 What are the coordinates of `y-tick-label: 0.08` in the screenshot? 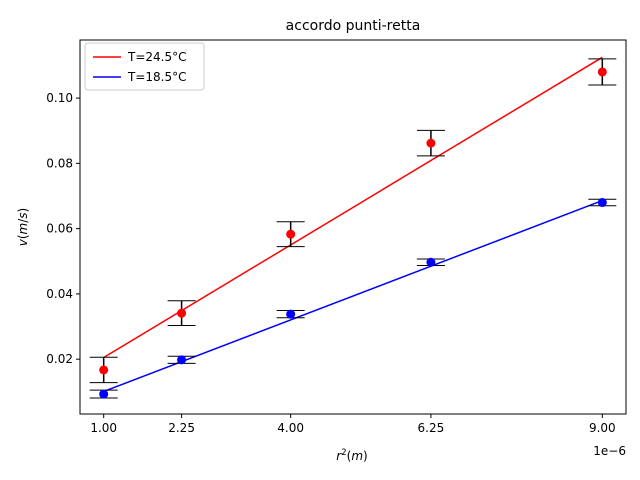 It's located at (59, 163).